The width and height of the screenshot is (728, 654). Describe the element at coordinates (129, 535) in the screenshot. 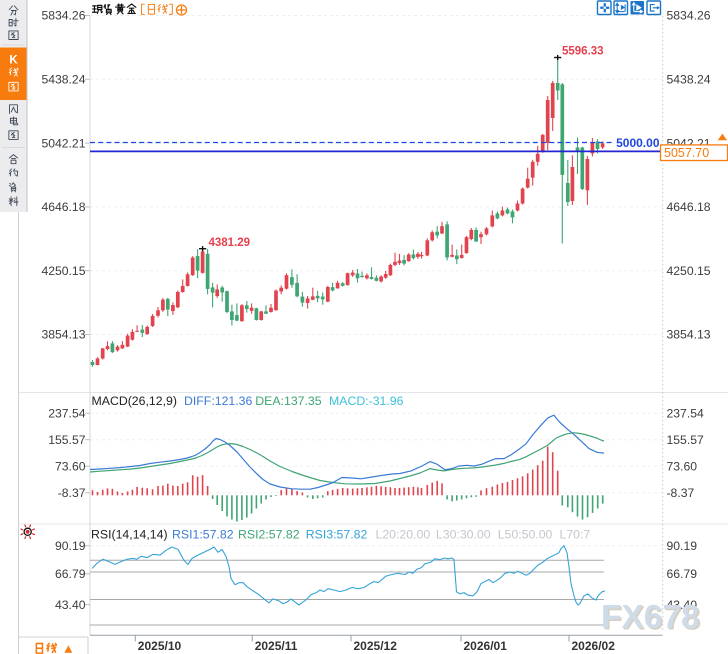

I see `svg-text: RSI(14,14,14)` at that location.